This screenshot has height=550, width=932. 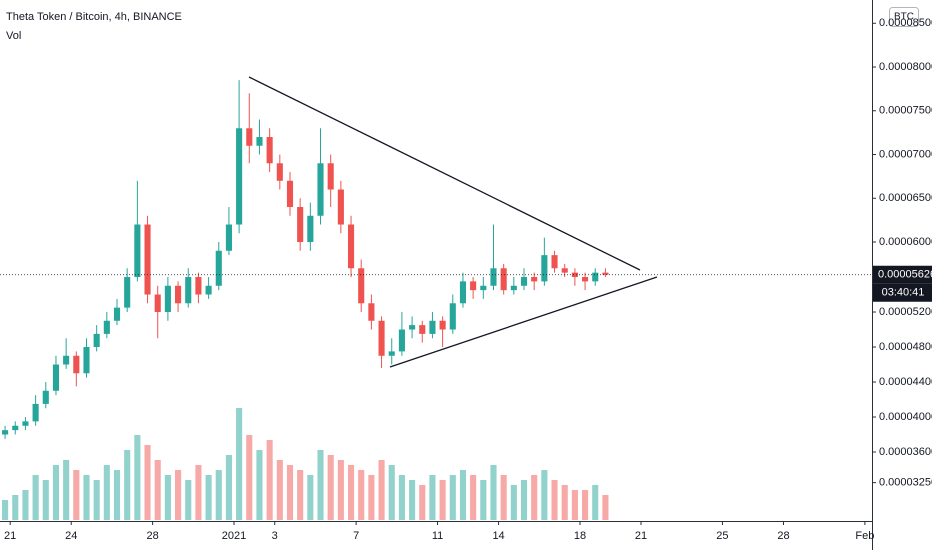 I want to click on y-tick-label: 0.00004000, so click(x=905, y=417).